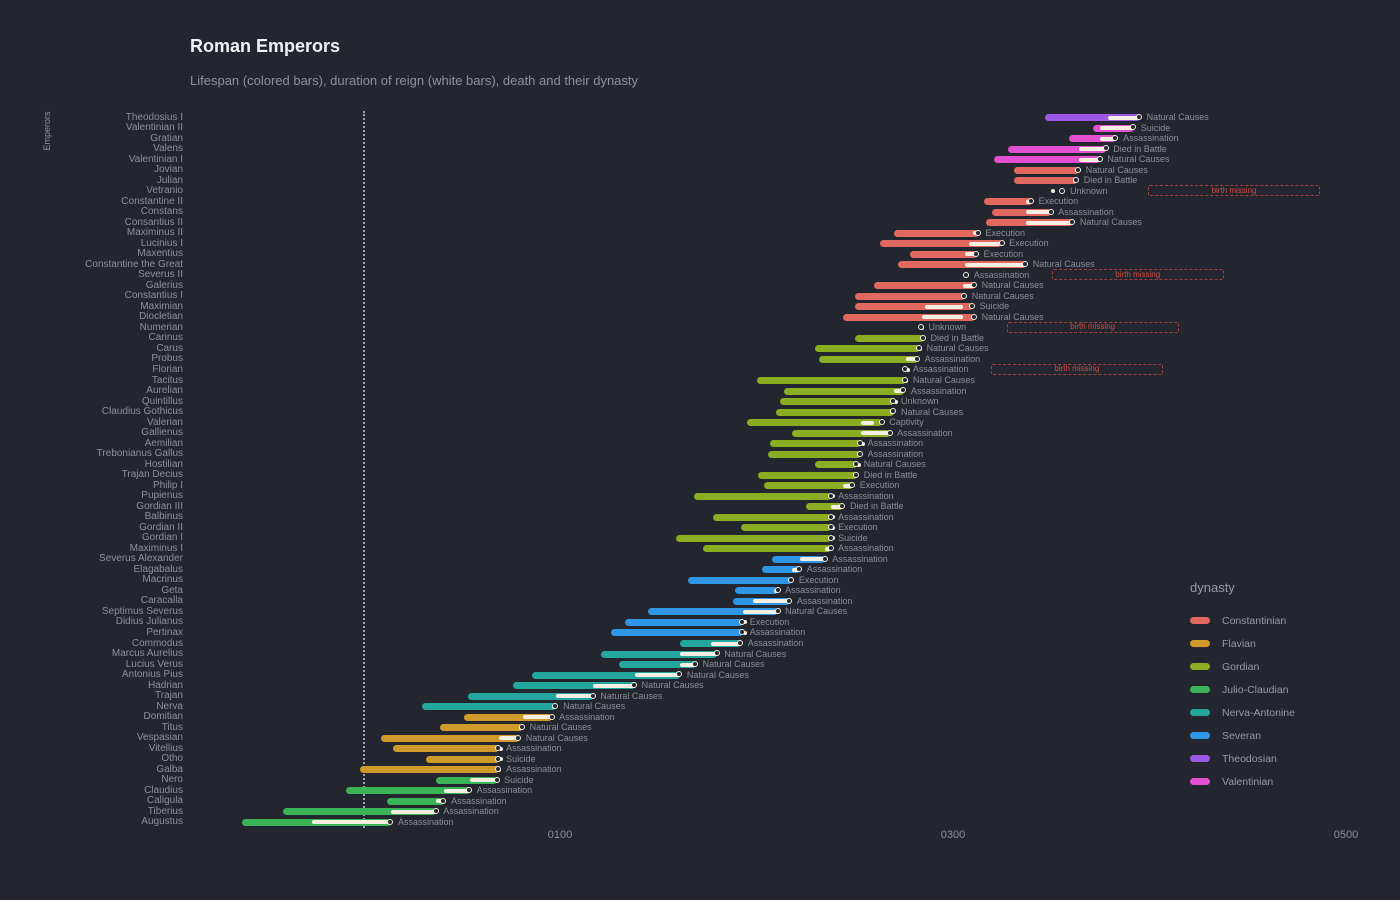 The height and width of the screenshot is (900, 1400). Describe the element at coordinates (164, 801) in the screenshot. I see `emperor-label: Caligula` at that location.